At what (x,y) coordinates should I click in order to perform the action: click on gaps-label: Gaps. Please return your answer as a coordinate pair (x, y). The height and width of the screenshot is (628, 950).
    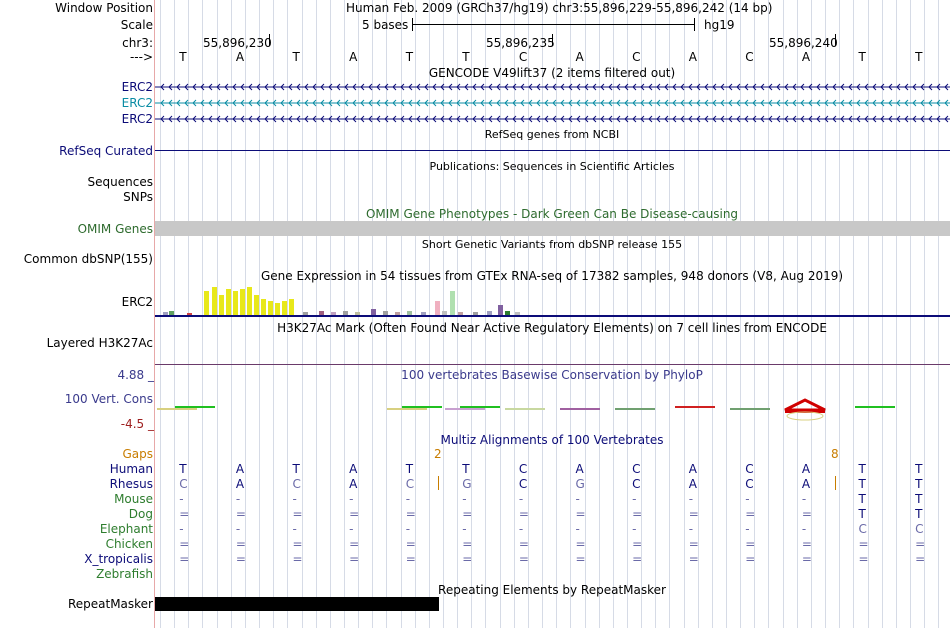
    Looking at the image, I should click on (137, 454).